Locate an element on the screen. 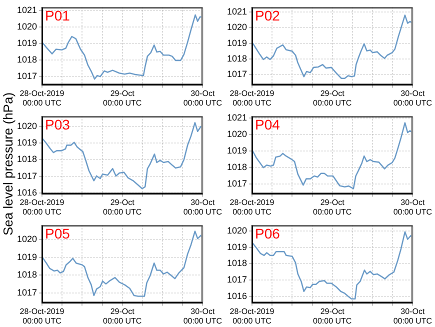 The image size is (435, 327). chart-title: P05 is located at coordinates (57, 233).